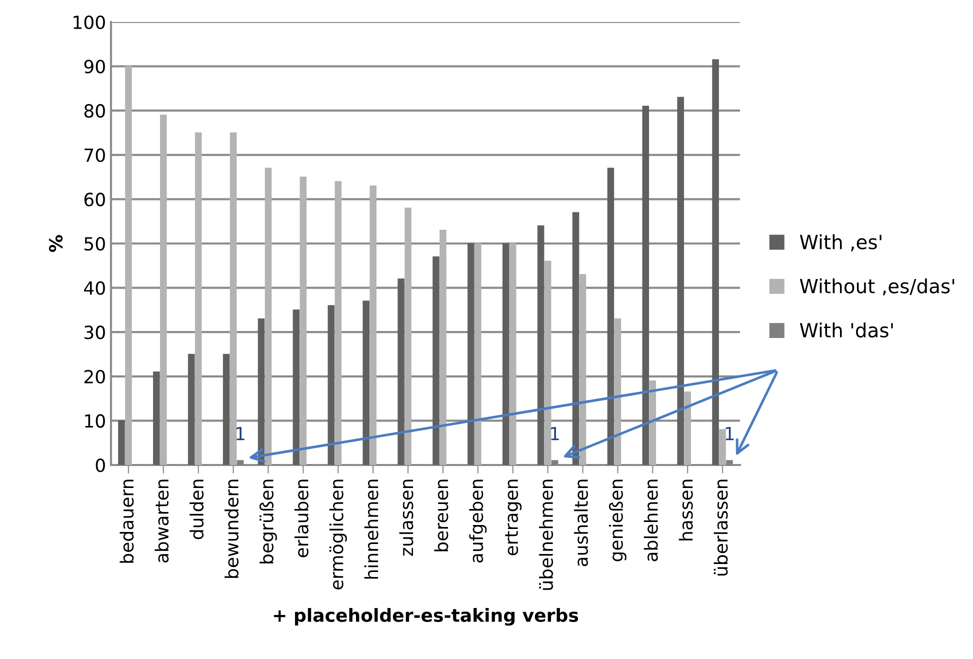 The height and width of the screenshot is (659, 973). I want to click on x-tick-label: bereuen, so click(441, 516).